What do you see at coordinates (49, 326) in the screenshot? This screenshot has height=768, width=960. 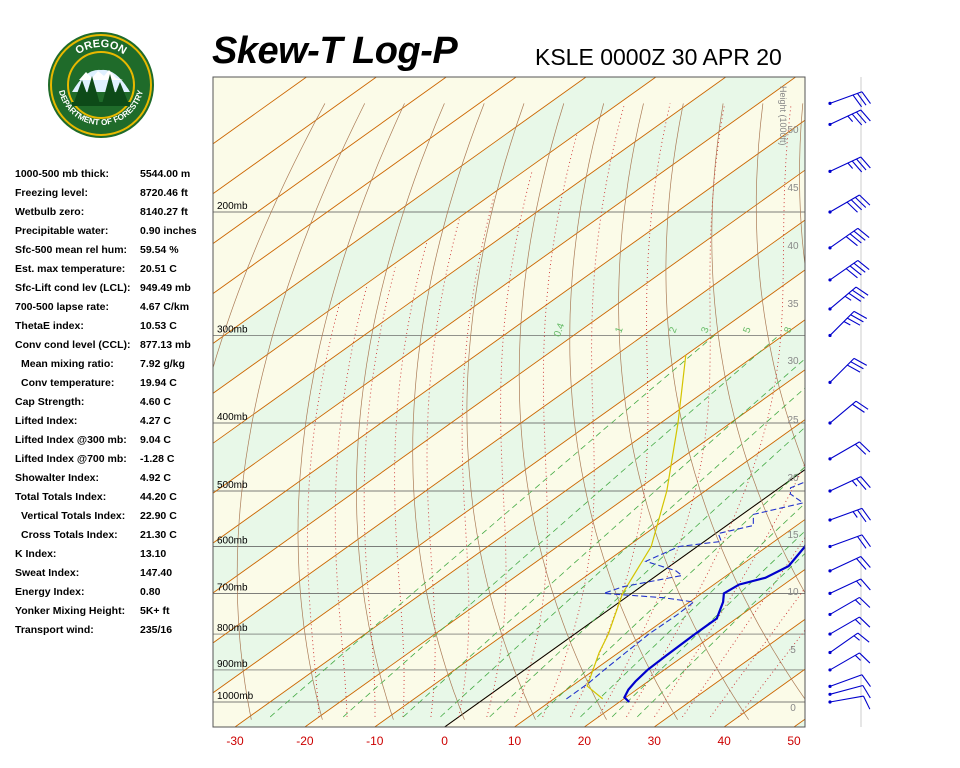 I see `index-label: ThetaE index:` at bounding box center [49, 326].